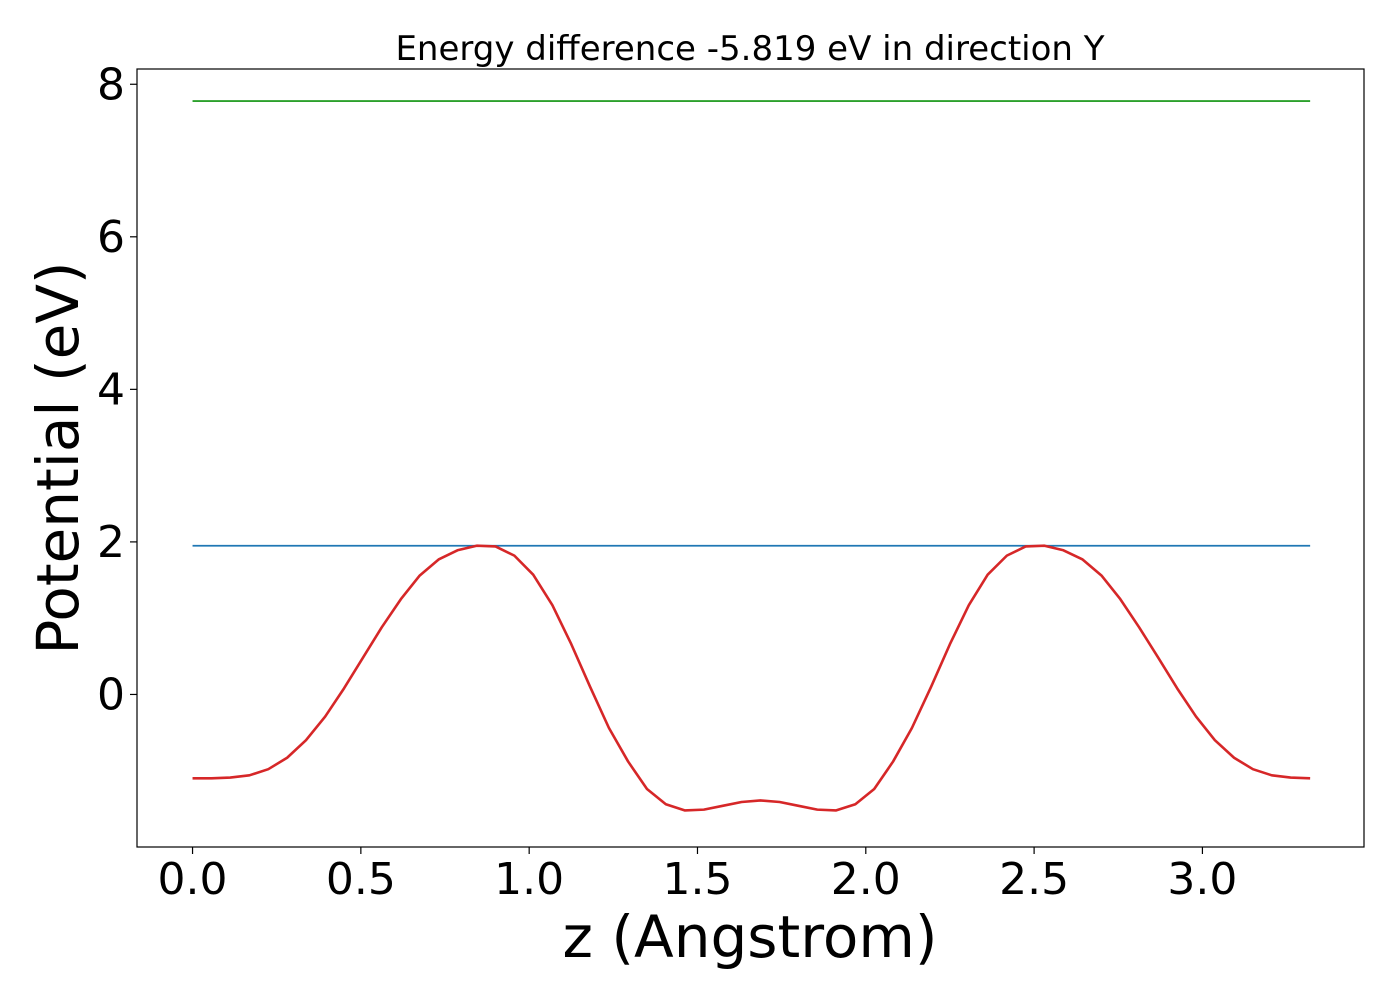 The width and height of the screenshot is (1400, 1000). What do you see at coordinates (361, 879) in the screenshot?
I see `x-tick-label: 0.5` at bounding box center [361, 879].